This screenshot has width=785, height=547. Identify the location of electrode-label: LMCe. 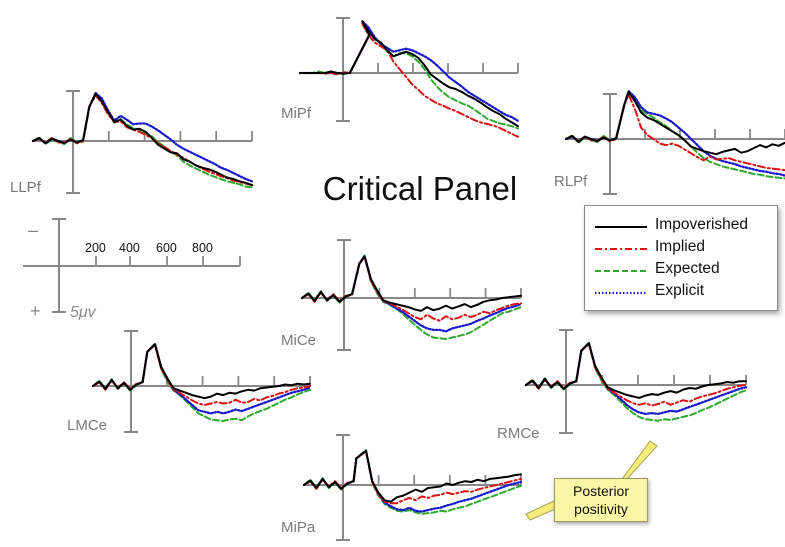
(87, 425).